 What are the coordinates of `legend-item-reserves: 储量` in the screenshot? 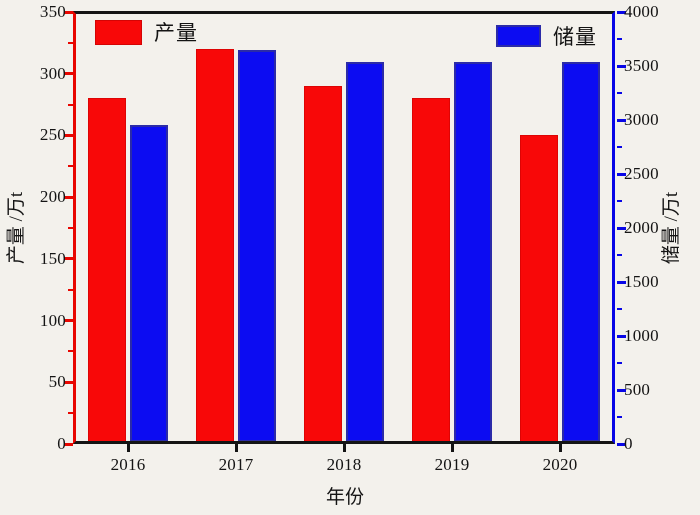 It's located at (546, 36).